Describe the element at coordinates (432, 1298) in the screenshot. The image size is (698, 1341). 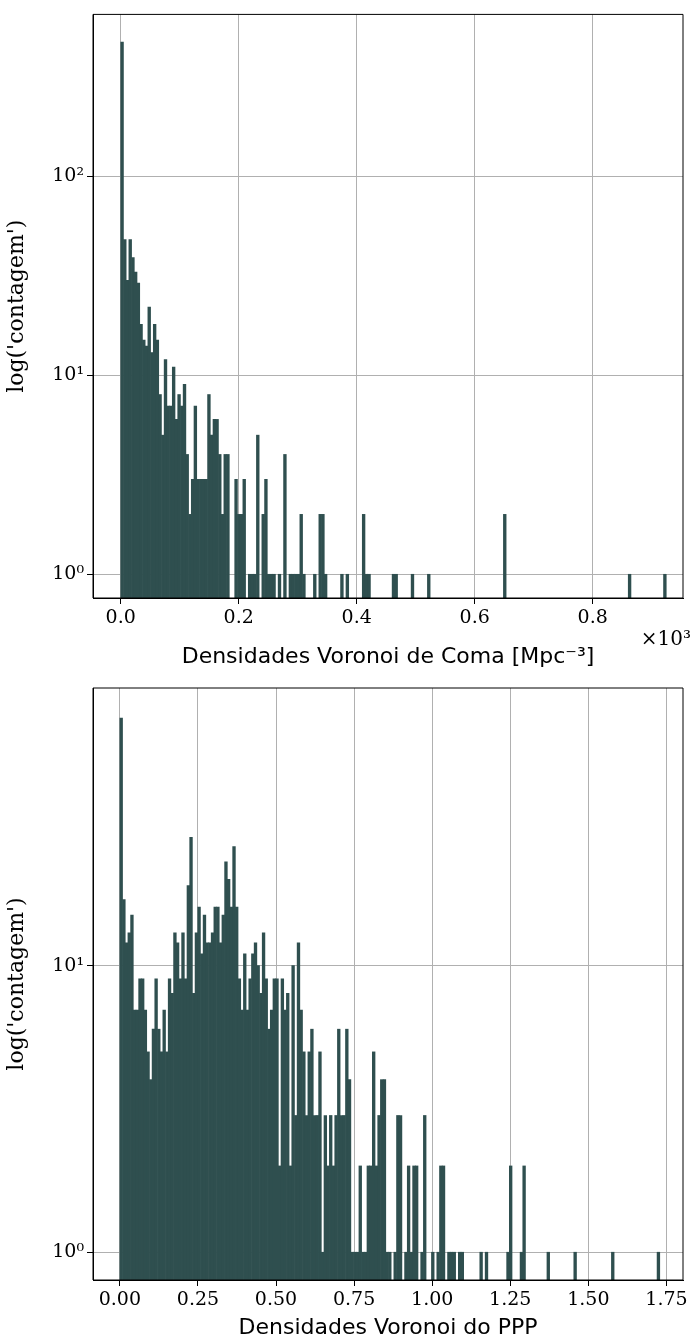
I see `x-tick-label: 1.00` at that location.